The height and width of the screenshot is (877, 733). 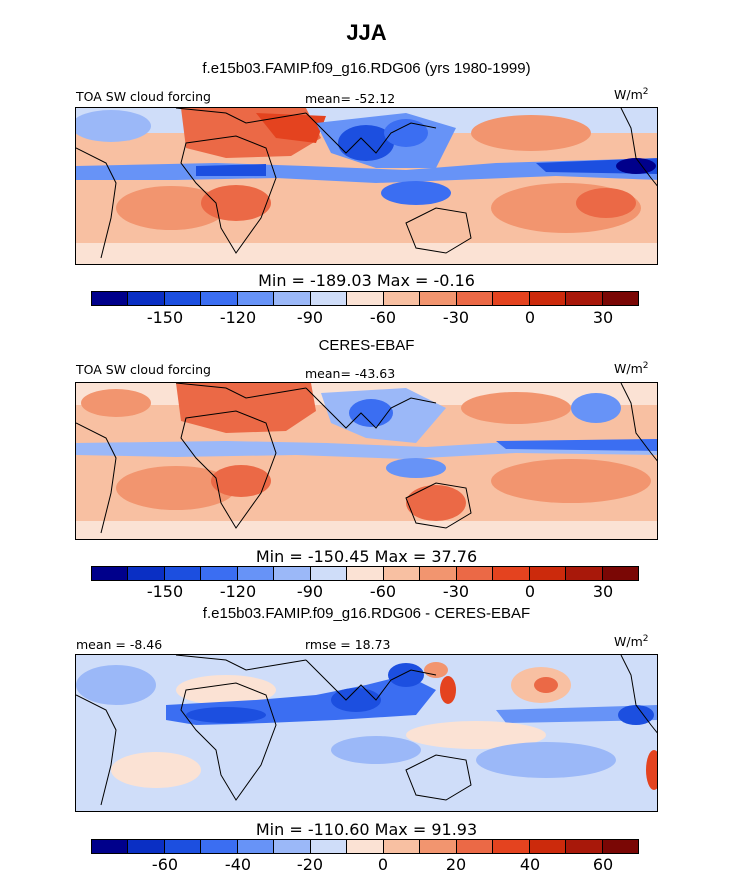 I want to click on panel-2-tick: -90, so click(x=310, y=591).